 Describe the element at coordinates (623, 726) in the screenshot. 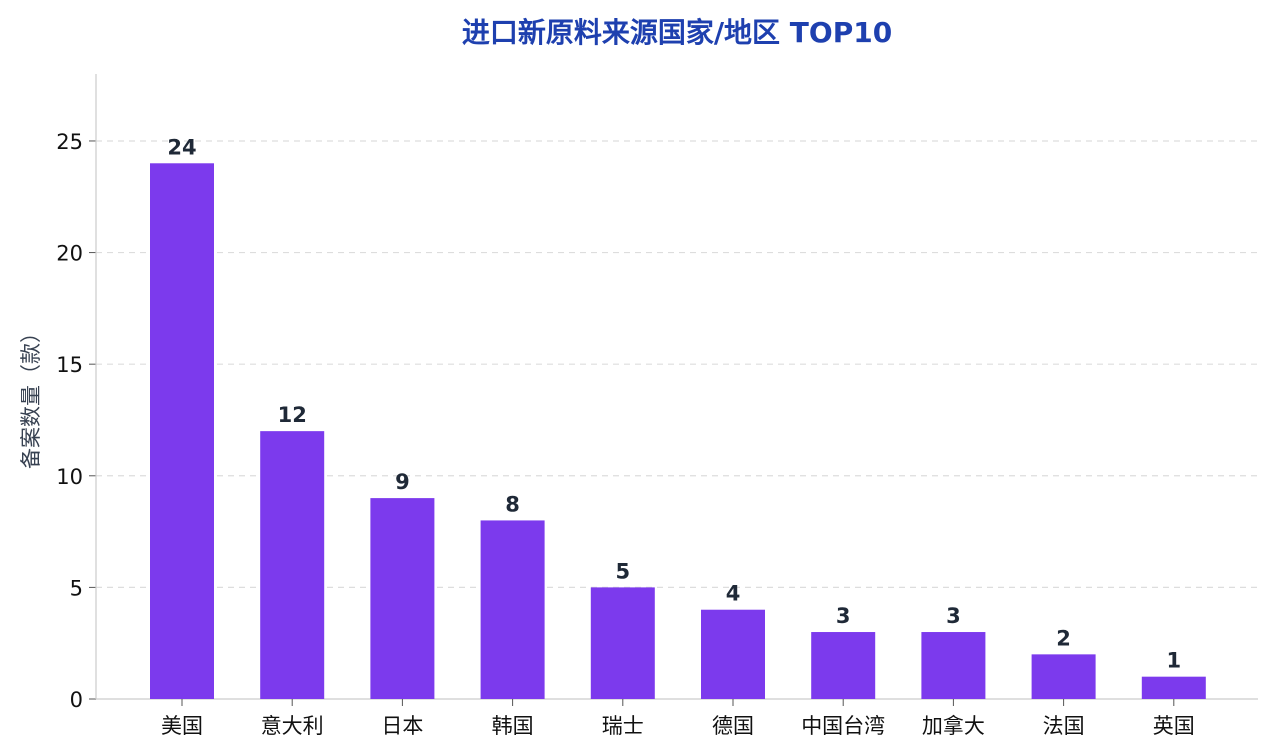

I see `x-category-label: 瑞士` at that location.